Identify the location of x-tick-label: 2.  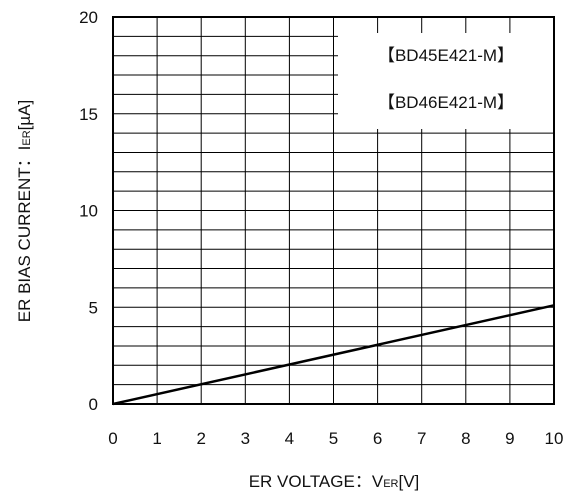
(200, 438).